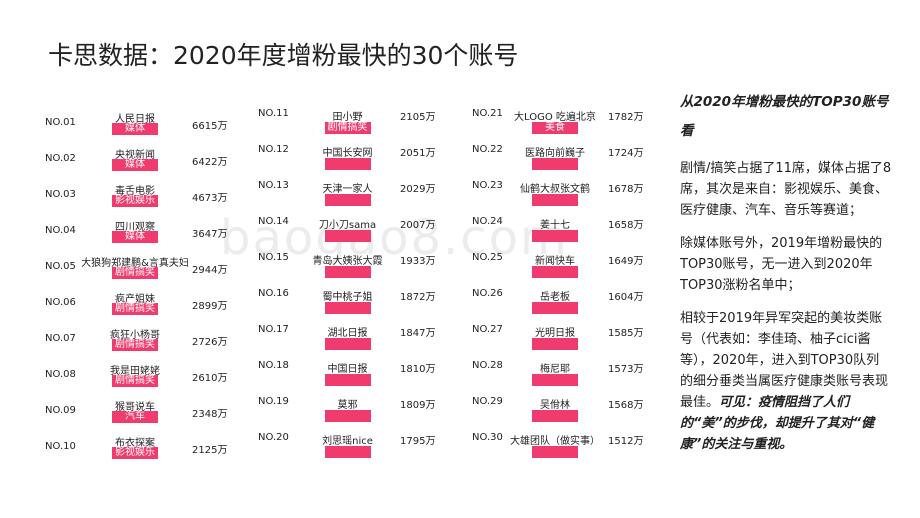 This screenshot has width=920, height=518. Describe the element at coordinates (135, 417) in the screenshot. I see `tag: 汽车` at that location.